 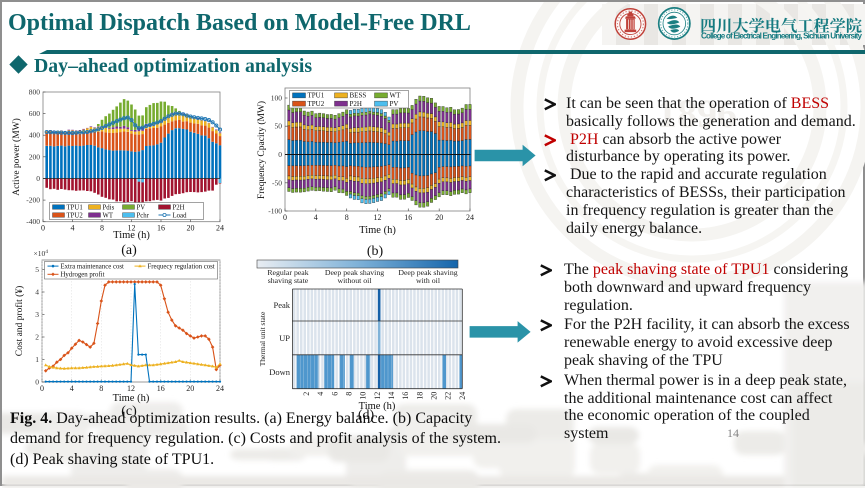 I want to click on svg-text: Active power (MW), so click(x=16, y=157).